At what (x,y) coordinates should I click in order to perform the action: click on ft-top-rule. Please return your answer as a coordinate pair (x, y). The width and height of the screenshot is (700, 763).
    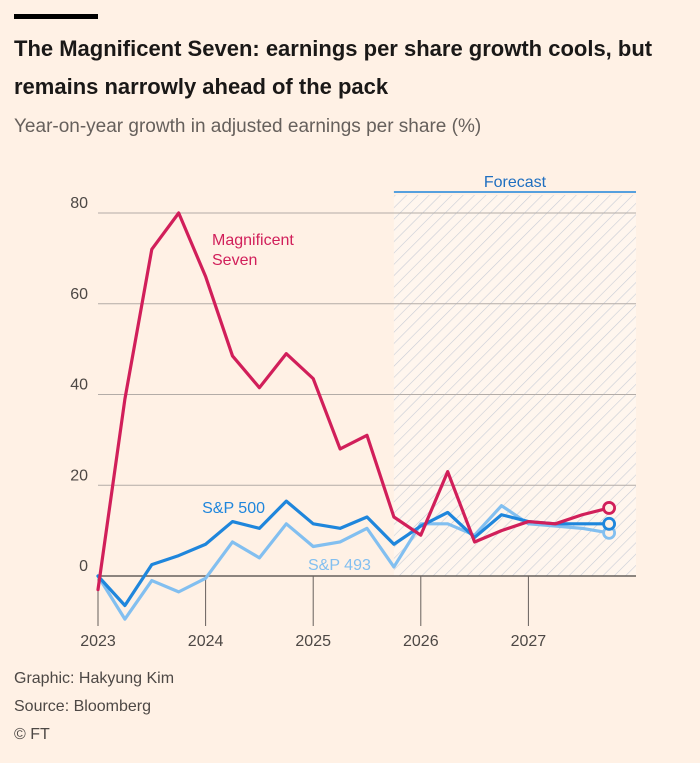
    Looking at the image, I should click on (56, 16).